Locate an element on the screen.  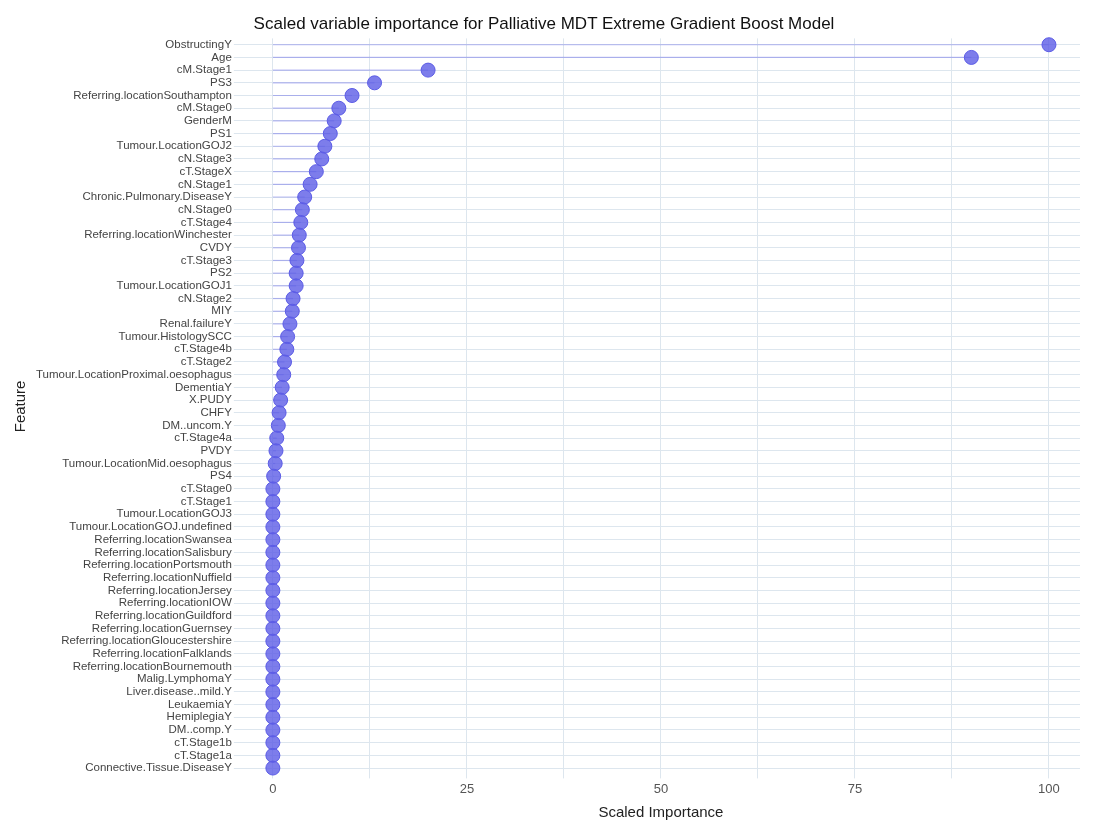
x-tick-label: 0 is located at coordinates (273, 788).